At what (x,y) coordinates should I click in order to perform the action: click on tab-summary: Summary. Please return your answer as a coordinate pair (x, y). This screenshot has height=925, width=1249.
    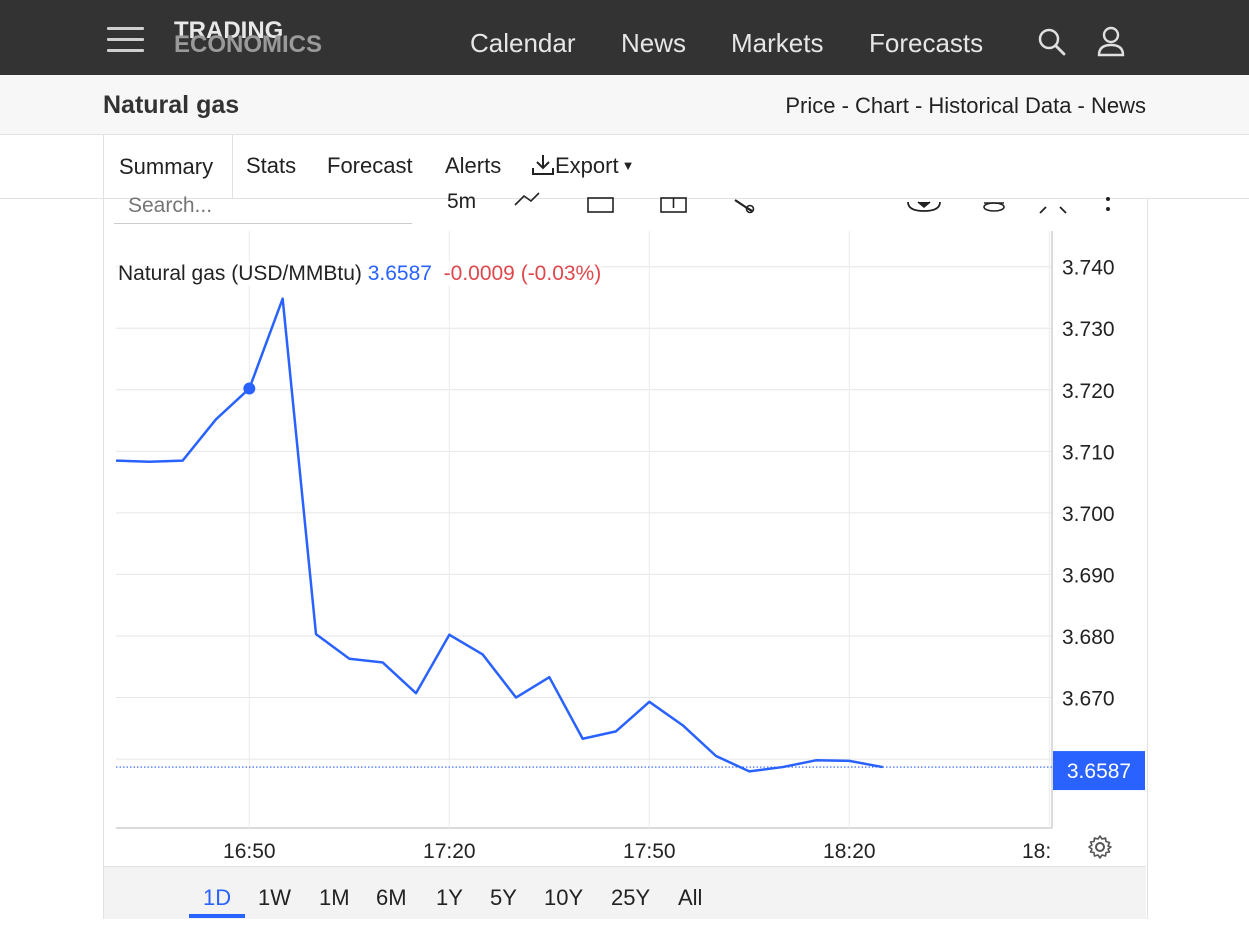
    Looking at the image, I should click on (168, 166).